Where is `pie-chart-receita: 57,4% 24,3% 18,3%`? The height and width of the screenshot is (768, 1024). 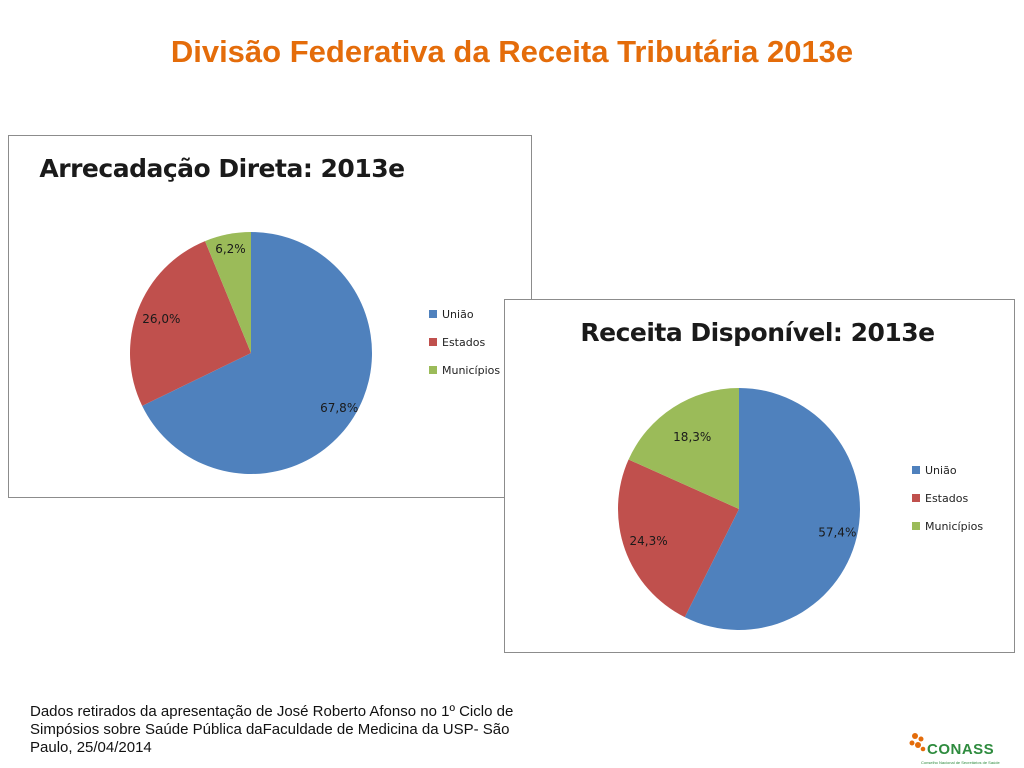
pie-chart-receita: 57,4% 24,3% 18,3% is located at coordinates (739, 509).